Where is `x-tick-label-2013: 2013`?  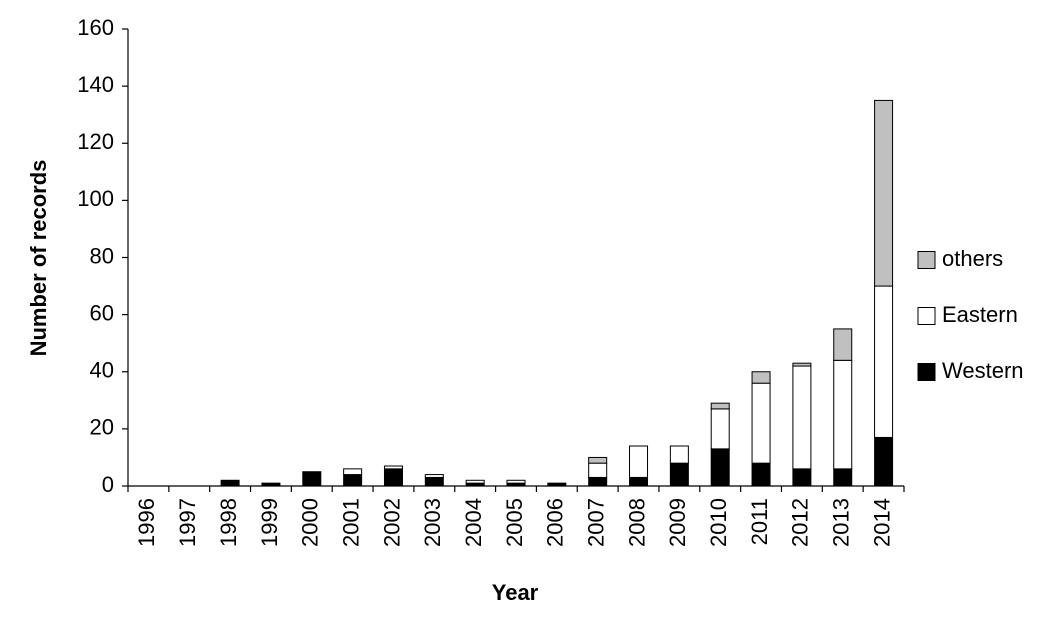 x-tick-label-2013: 2013 is located at coordinates (841, 522).